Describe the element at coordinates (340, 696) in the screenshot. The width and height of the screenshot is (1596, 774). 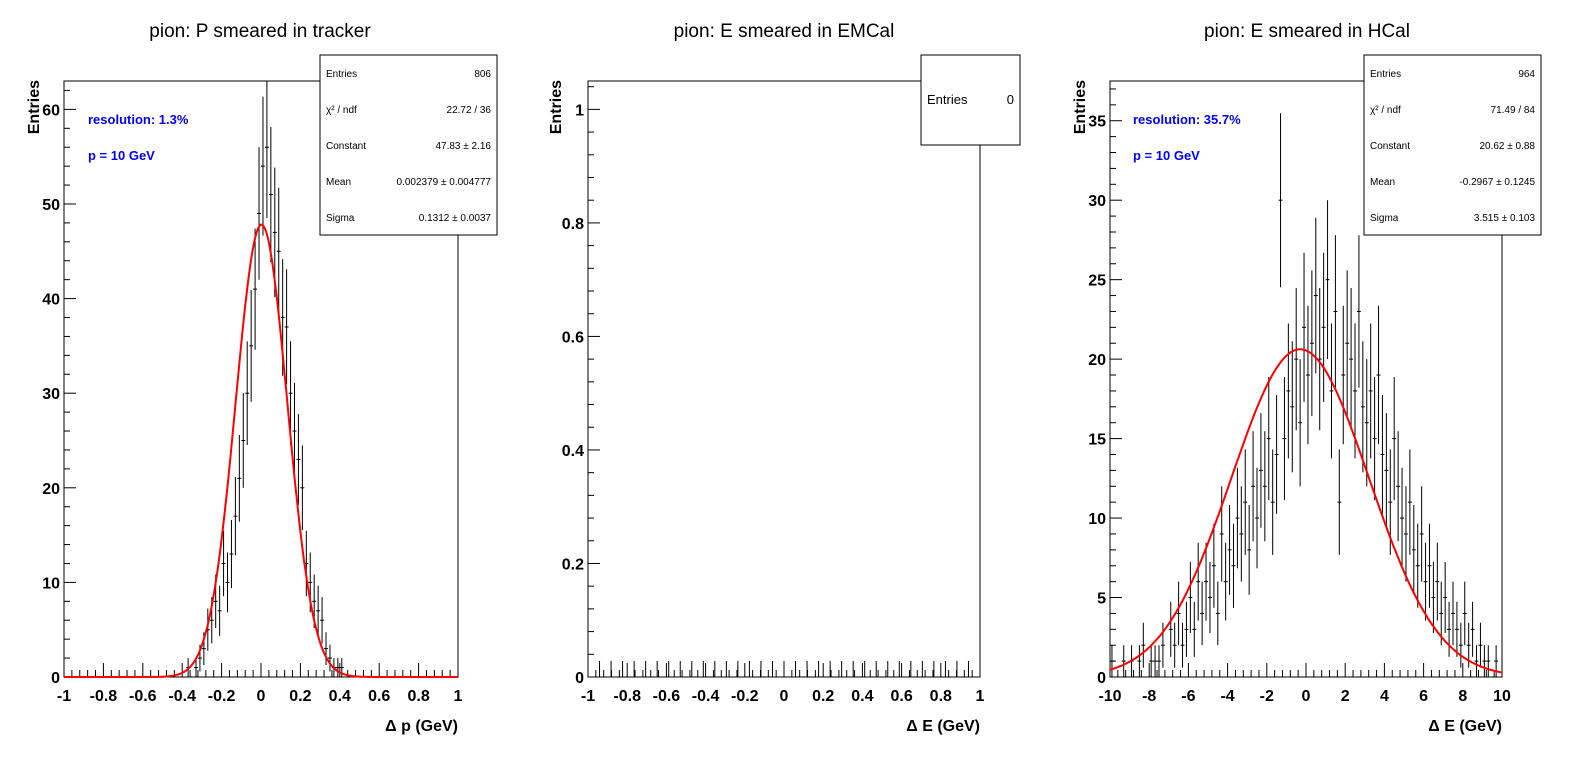
I see `x-tick-label: 0.4` at that location.